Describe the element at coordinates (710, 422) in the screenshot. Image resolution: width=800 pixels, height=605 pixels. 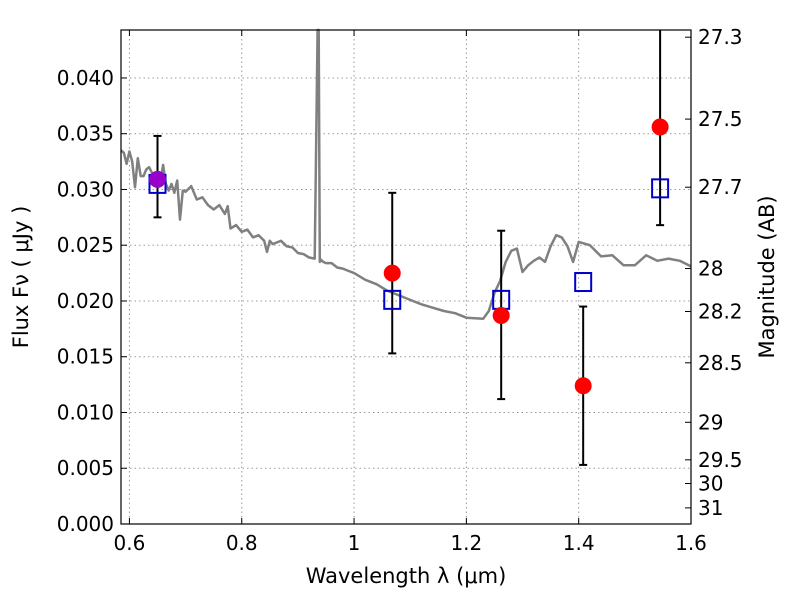
I see `y2-tick-label: 29` at that location.